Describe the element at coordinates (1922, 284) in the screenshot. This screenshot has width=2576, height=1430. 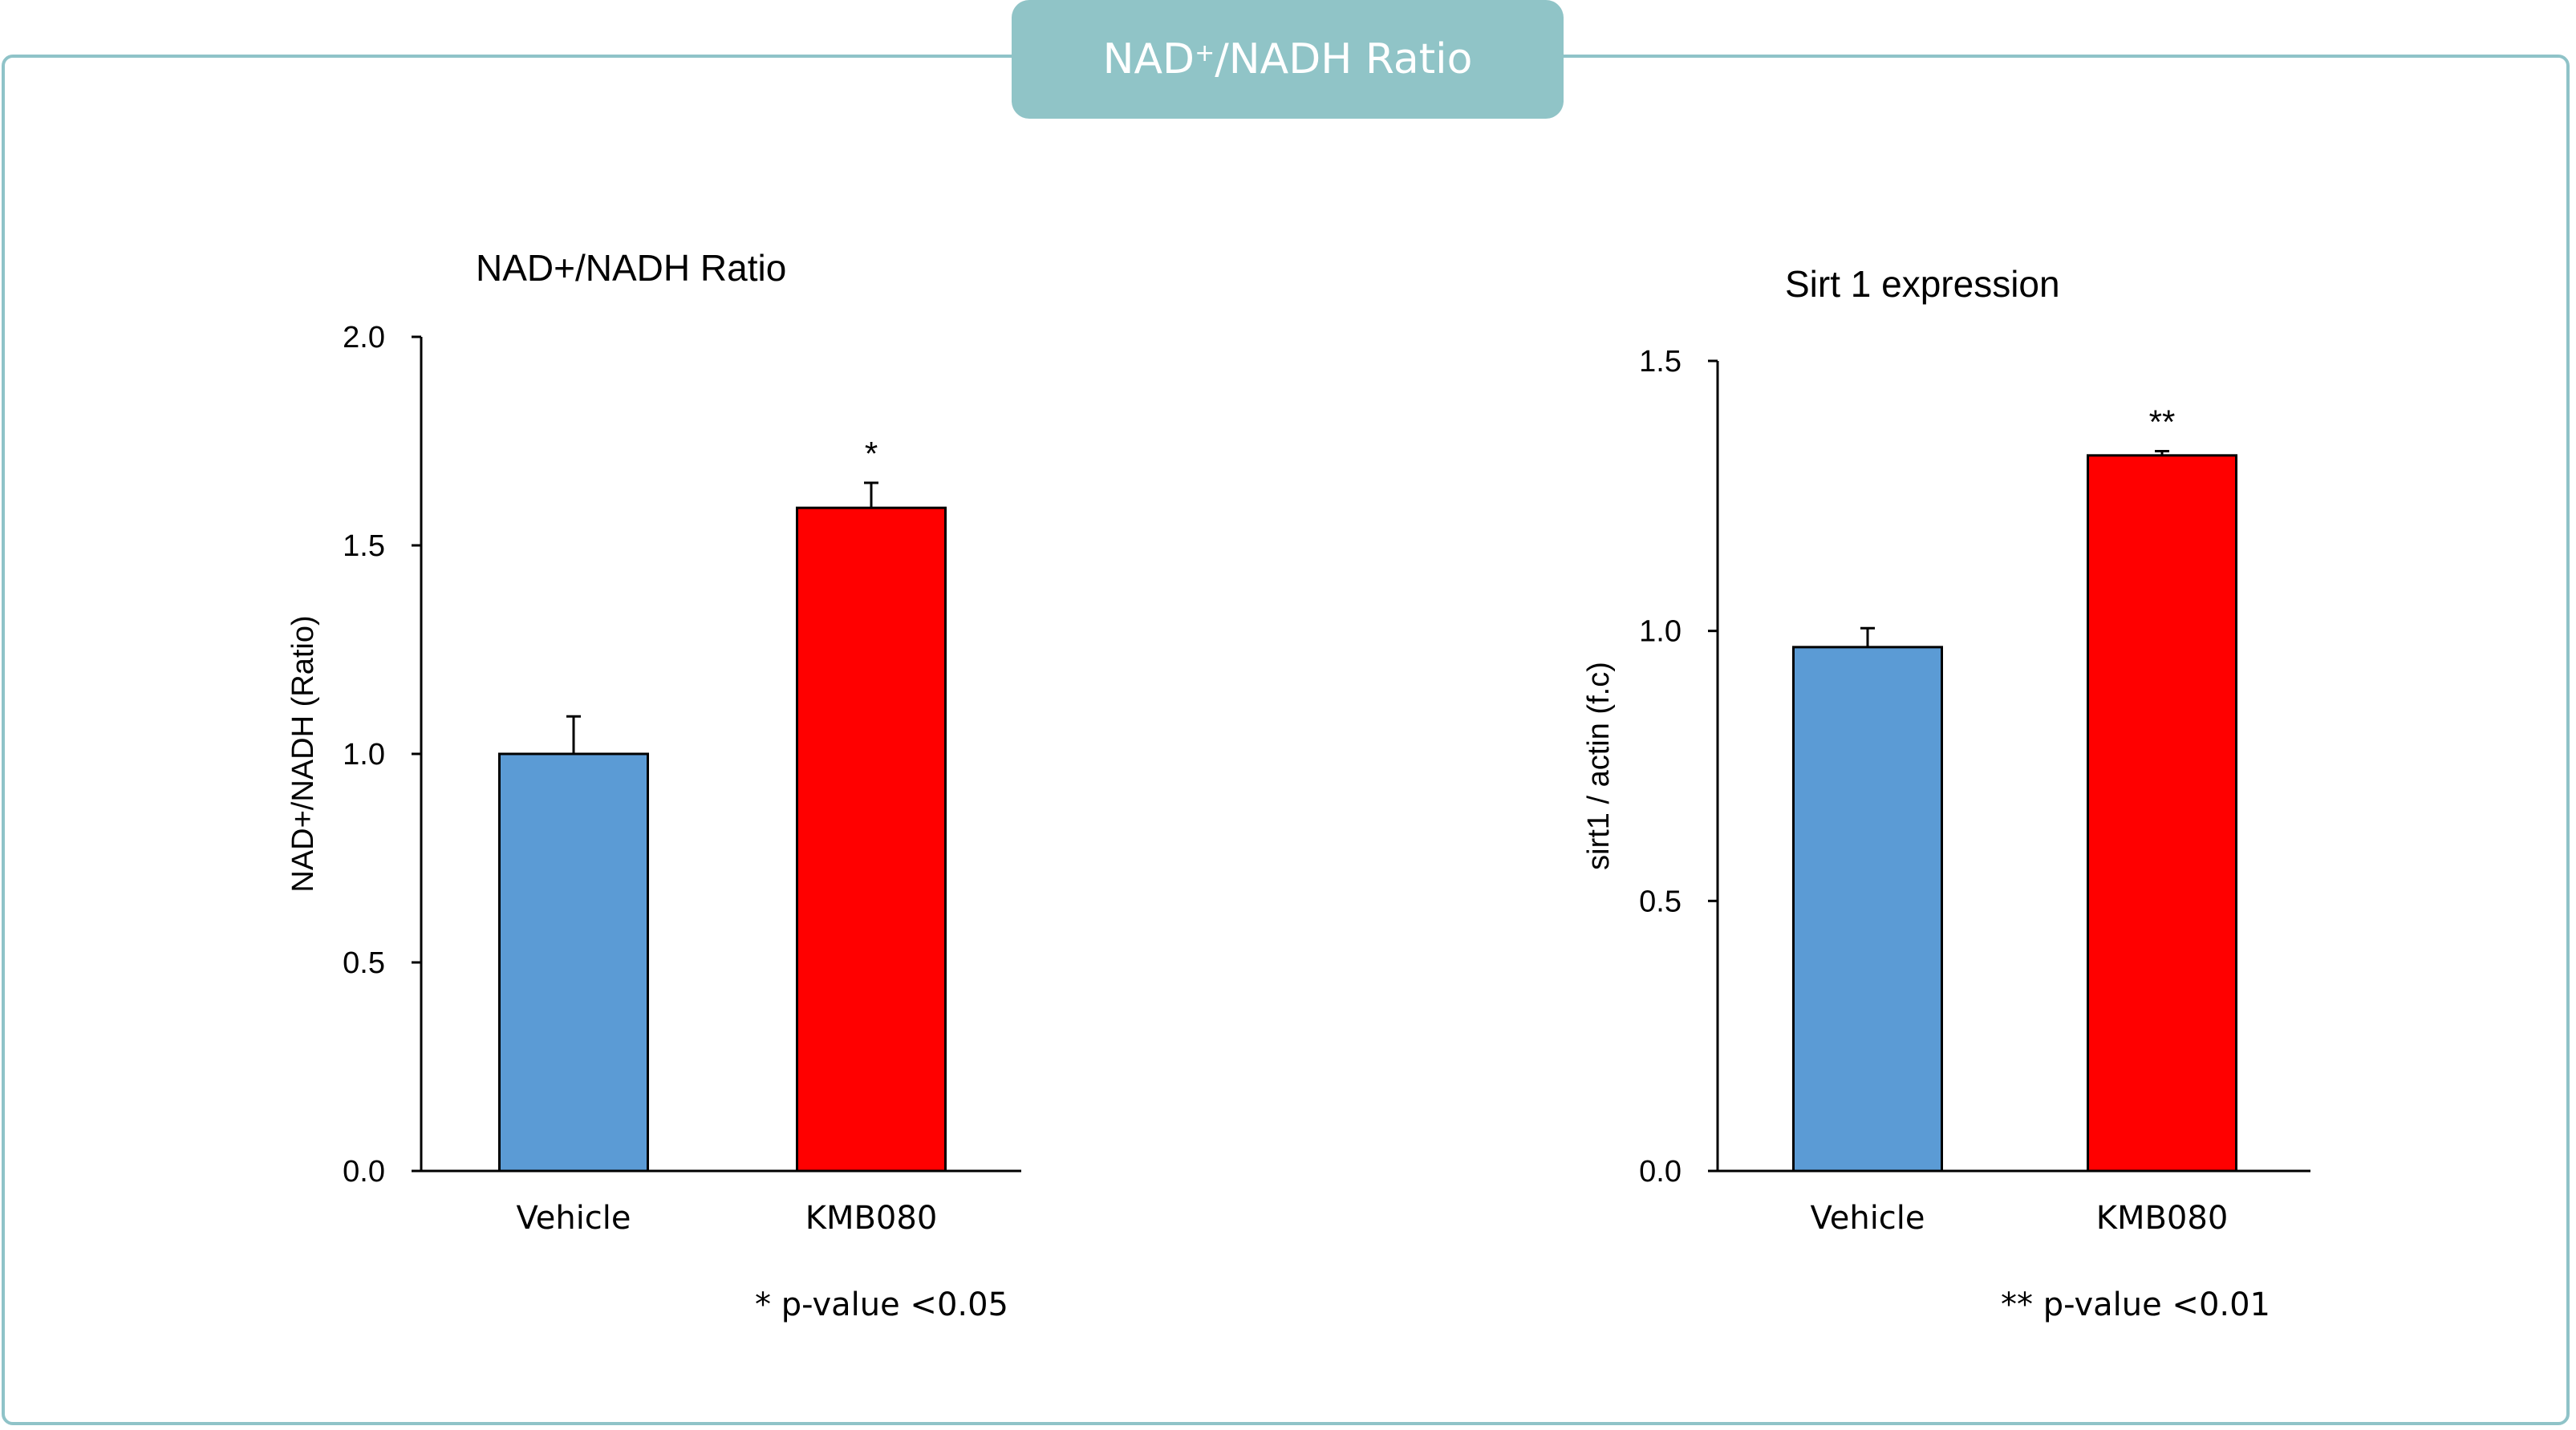
I see `chart-title: Sirt 1 expression` at that location.